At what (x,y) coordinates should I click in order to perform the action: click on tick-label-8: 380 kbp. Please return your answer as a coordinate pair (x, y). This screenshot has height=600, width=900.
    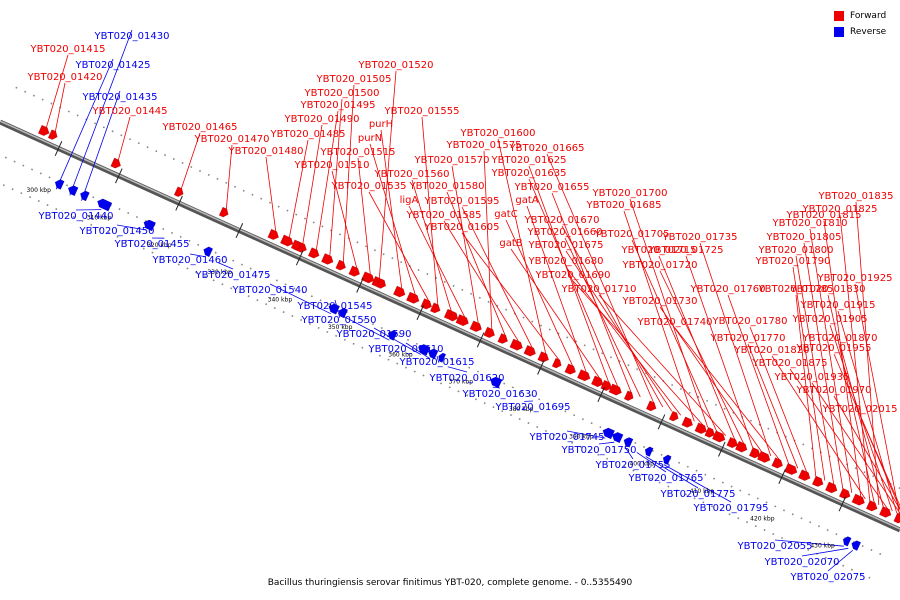
    Looking at the image, I should click on (521, 409).